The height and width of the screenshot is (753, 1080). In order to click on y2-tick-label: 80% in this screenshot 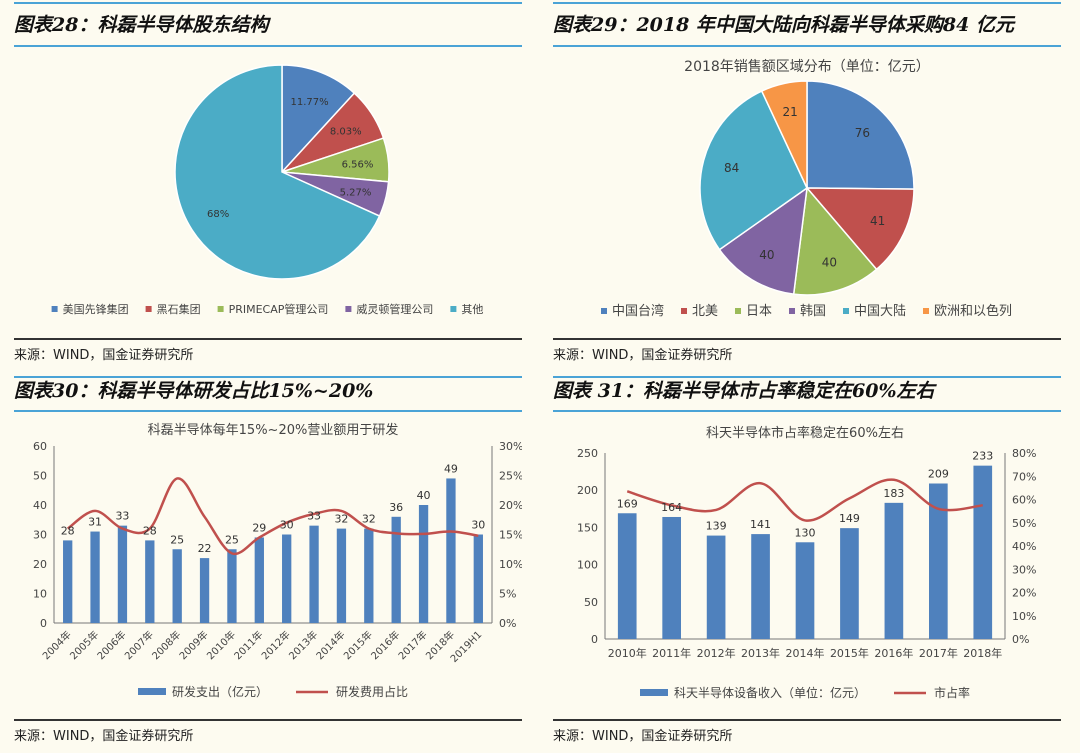, I will do `click(1024, 453)`.